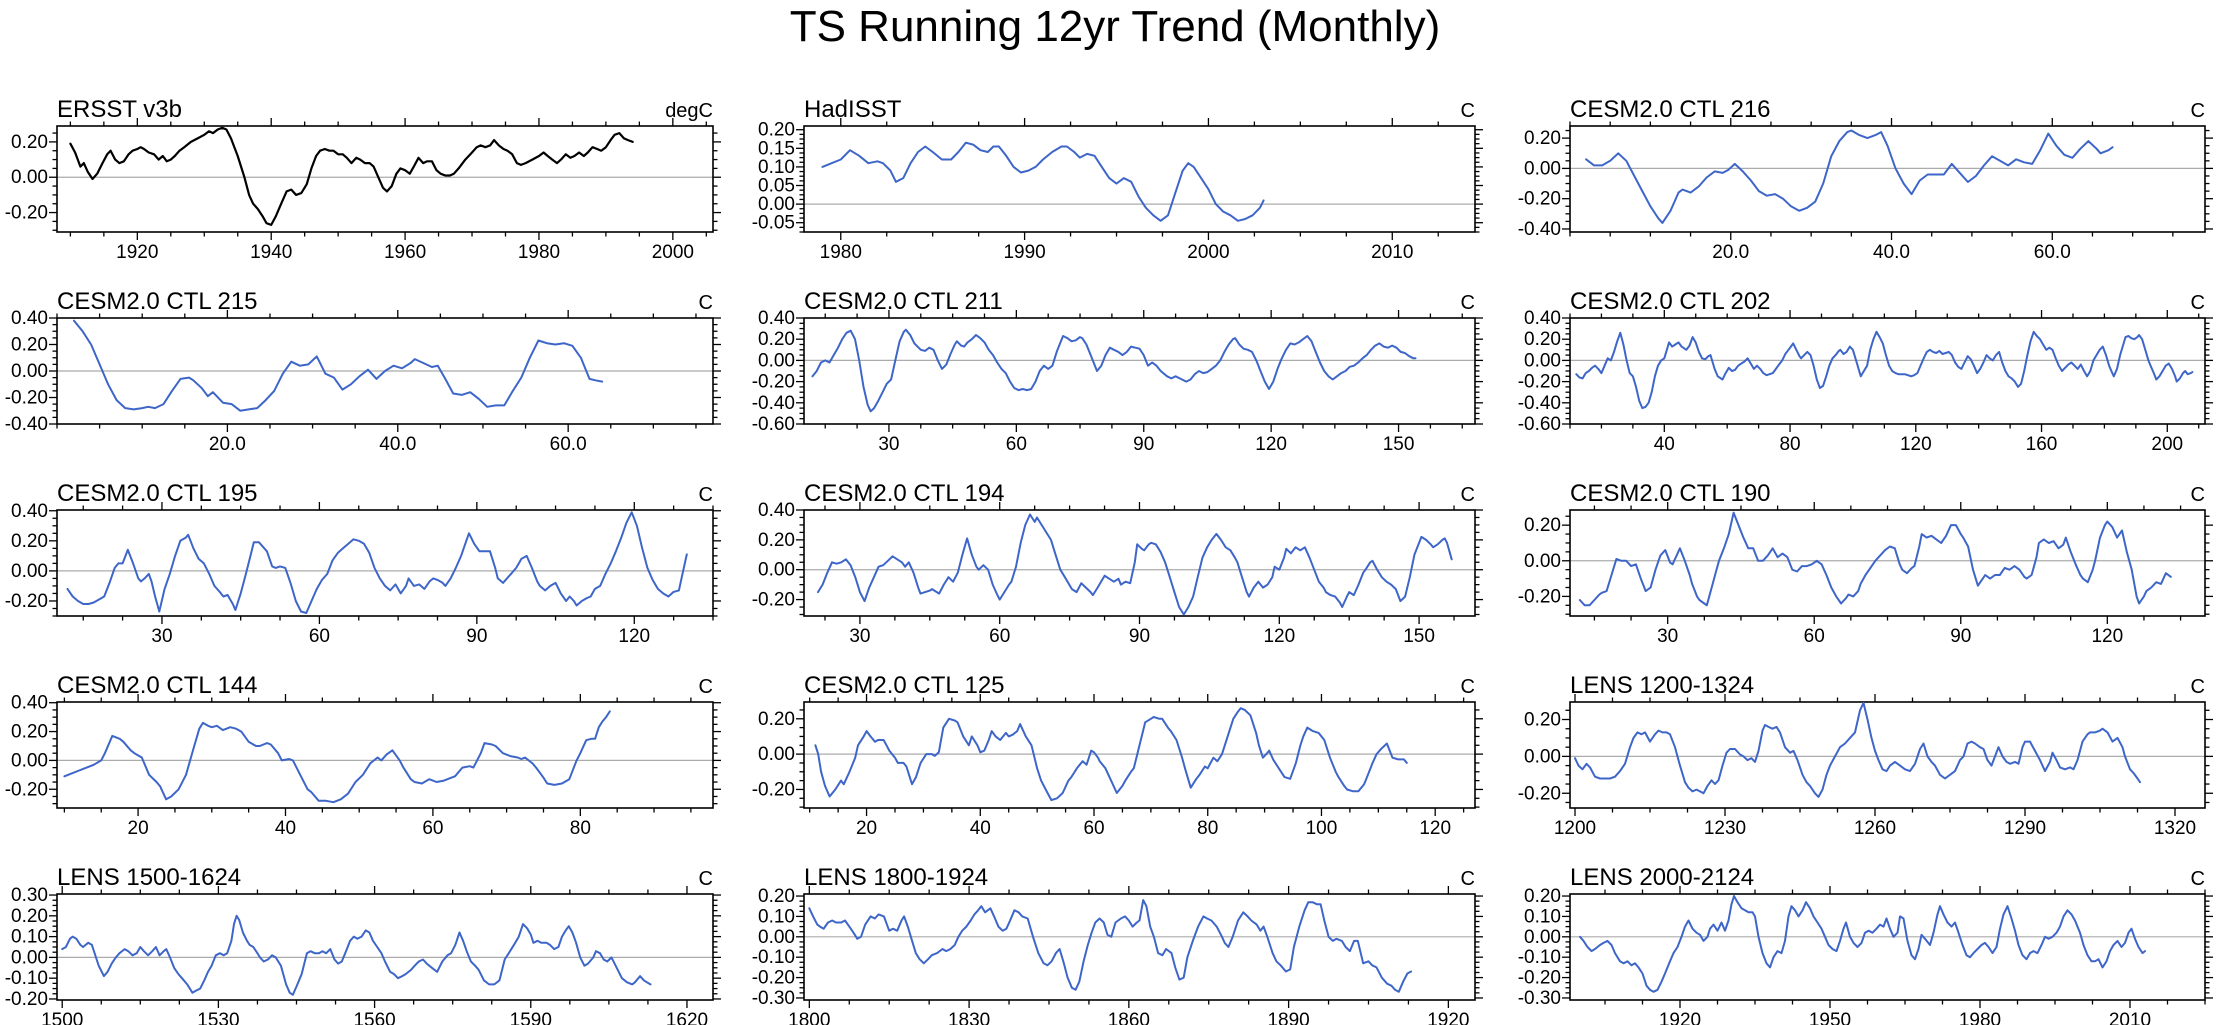 The width and height of the screenshot is (2230, 1025). What do you see at coordinates (1539, 424) in the screenshot?
I see `y-tick-label: -0.60` at bounding box center [1539, 424].